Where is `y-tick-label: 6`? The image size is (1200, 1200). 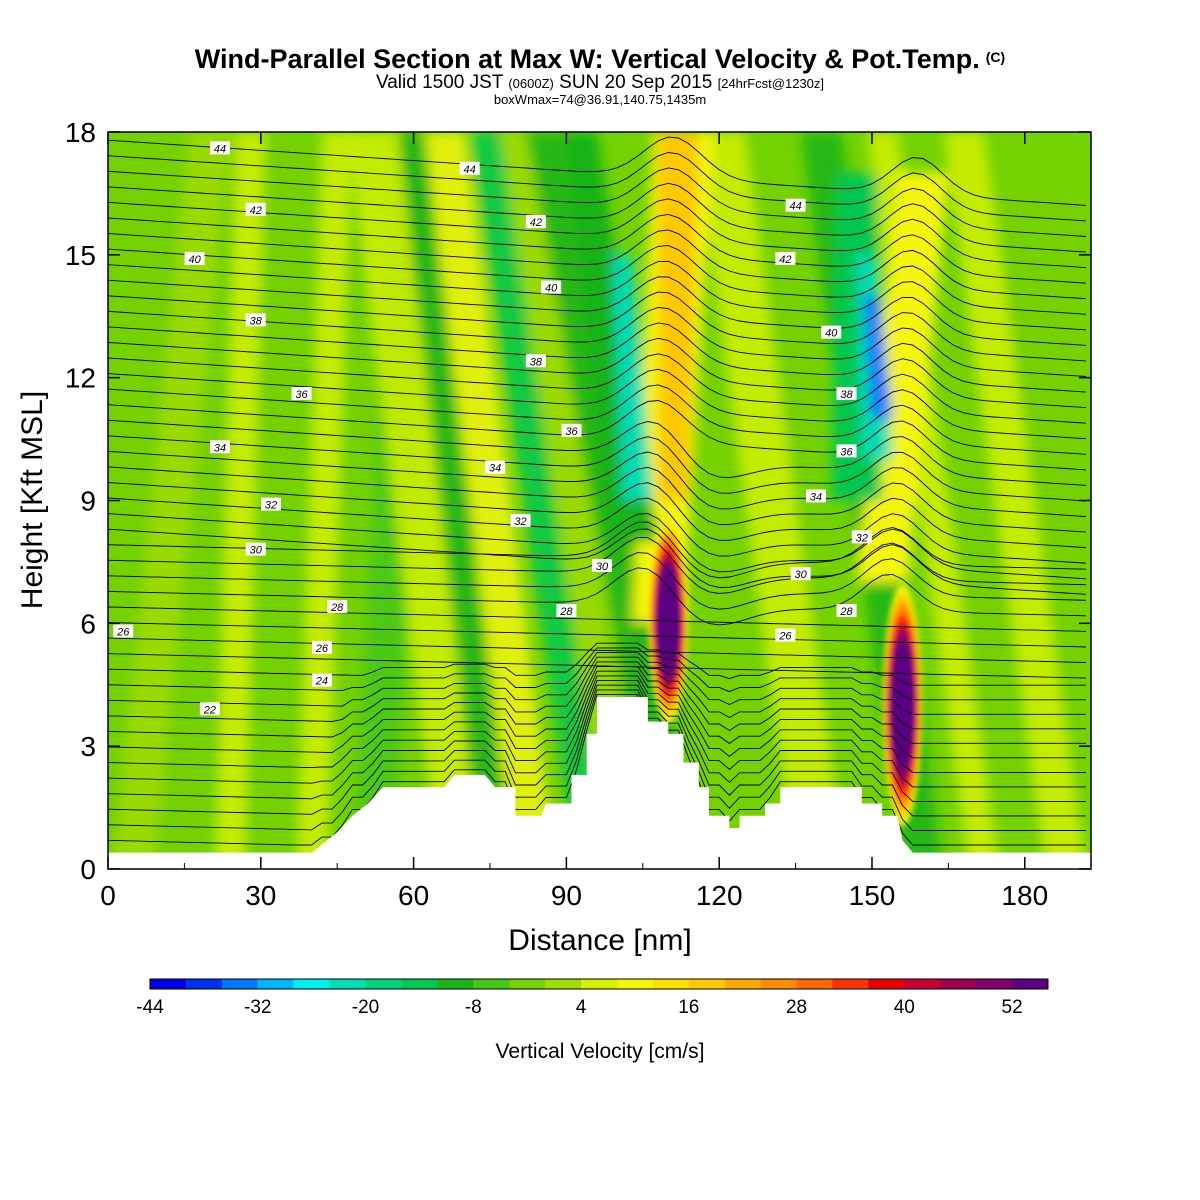 y-tick-label: 6 is located at coordinates (88, 623).